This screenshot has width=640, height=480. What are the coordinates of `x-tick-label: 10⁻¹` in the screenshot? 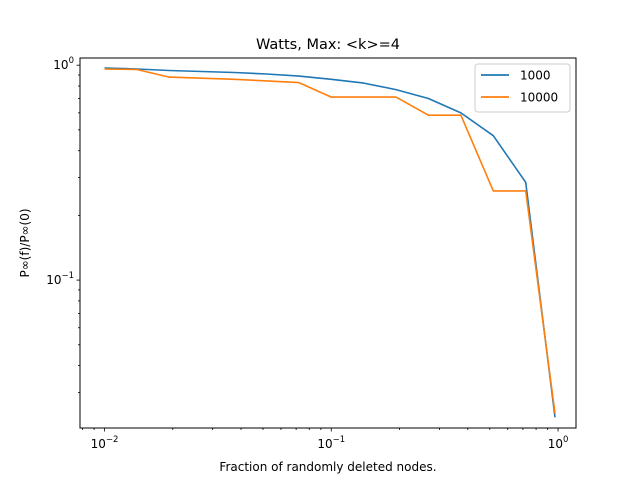 It's located at (331, 443).